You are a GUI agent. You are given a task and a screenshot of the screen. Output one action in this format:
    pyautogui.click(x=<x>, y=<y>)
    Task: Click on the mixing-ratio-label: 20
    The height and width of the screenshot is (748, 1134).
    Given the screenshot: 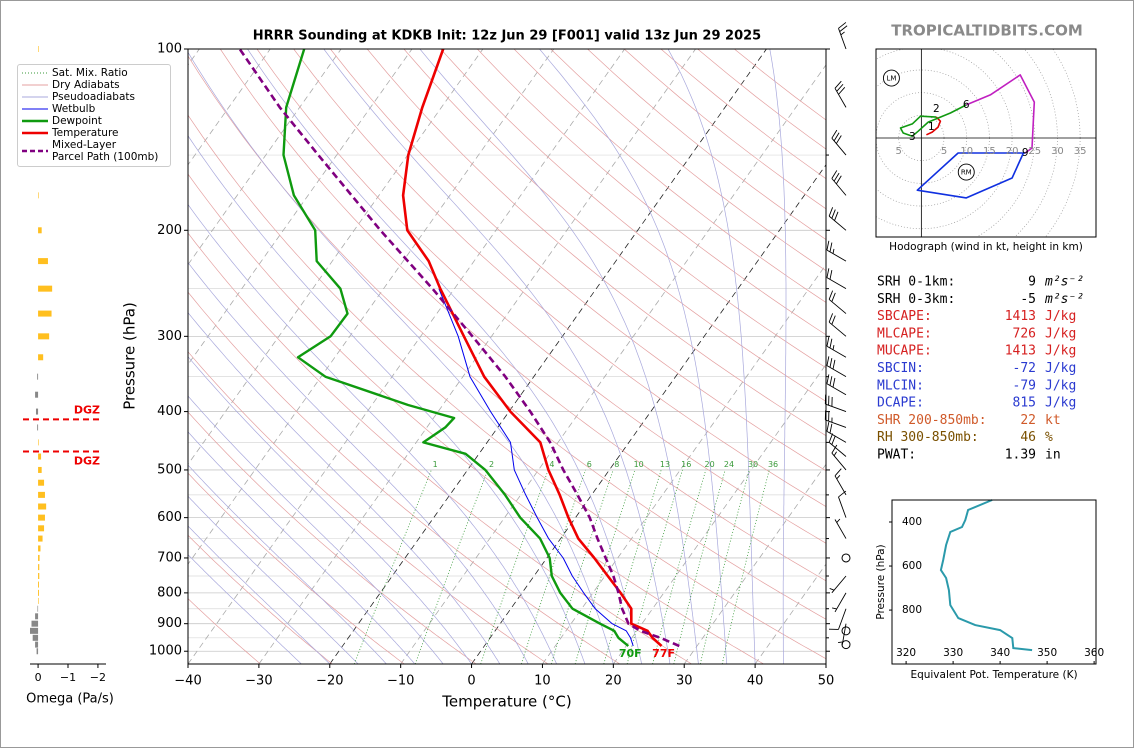 What is the action you would take?
    pyautogui.click(x=709, y=464)
    